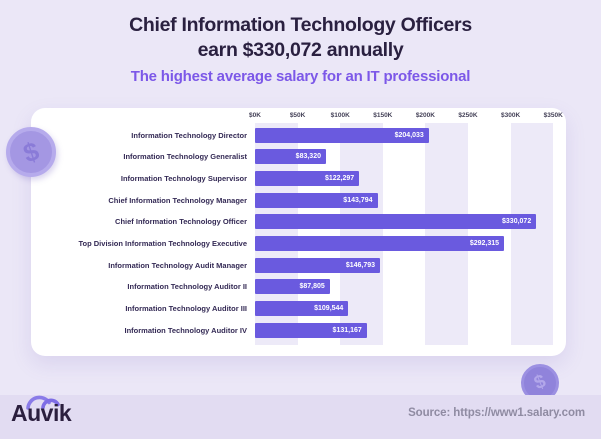 This screenshot has height=439, width=601. Describe the element at coordinates (496, 413) in the screenshot. I see `source-text: Source: https://www1.salary.com` at that location.